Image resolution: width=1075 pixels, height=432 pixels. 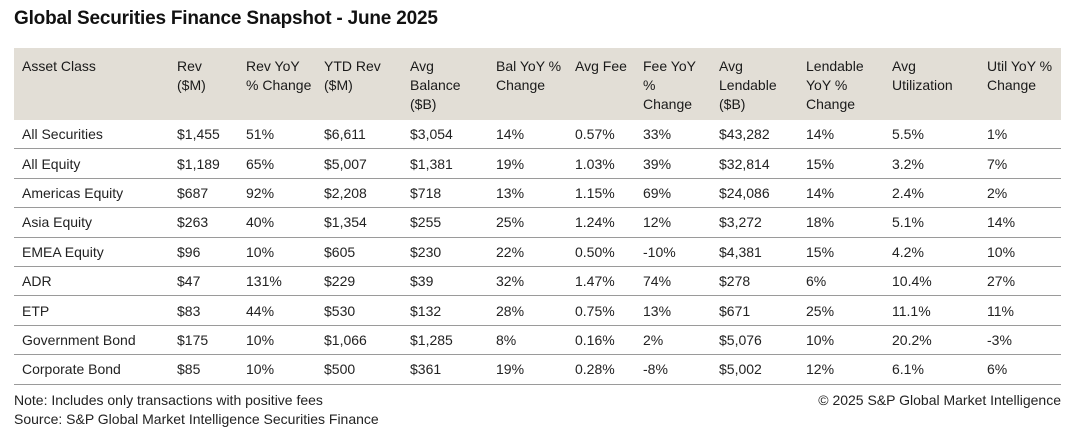 I want to click on table-cell: $605, so click(x=359, y=252).